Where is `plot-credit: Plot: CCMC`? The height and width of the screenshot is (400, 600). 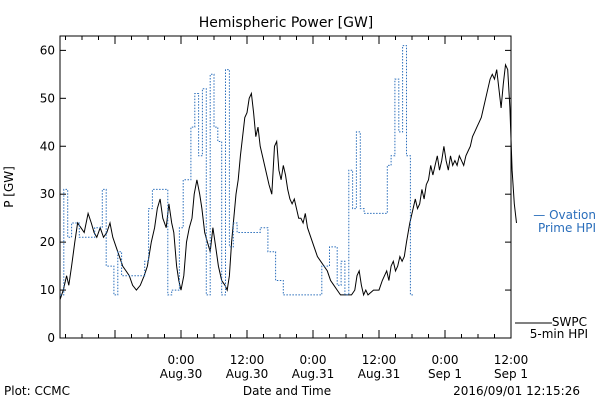
plot-credit: Plot: CCMC is located at coordinates (37, 391).